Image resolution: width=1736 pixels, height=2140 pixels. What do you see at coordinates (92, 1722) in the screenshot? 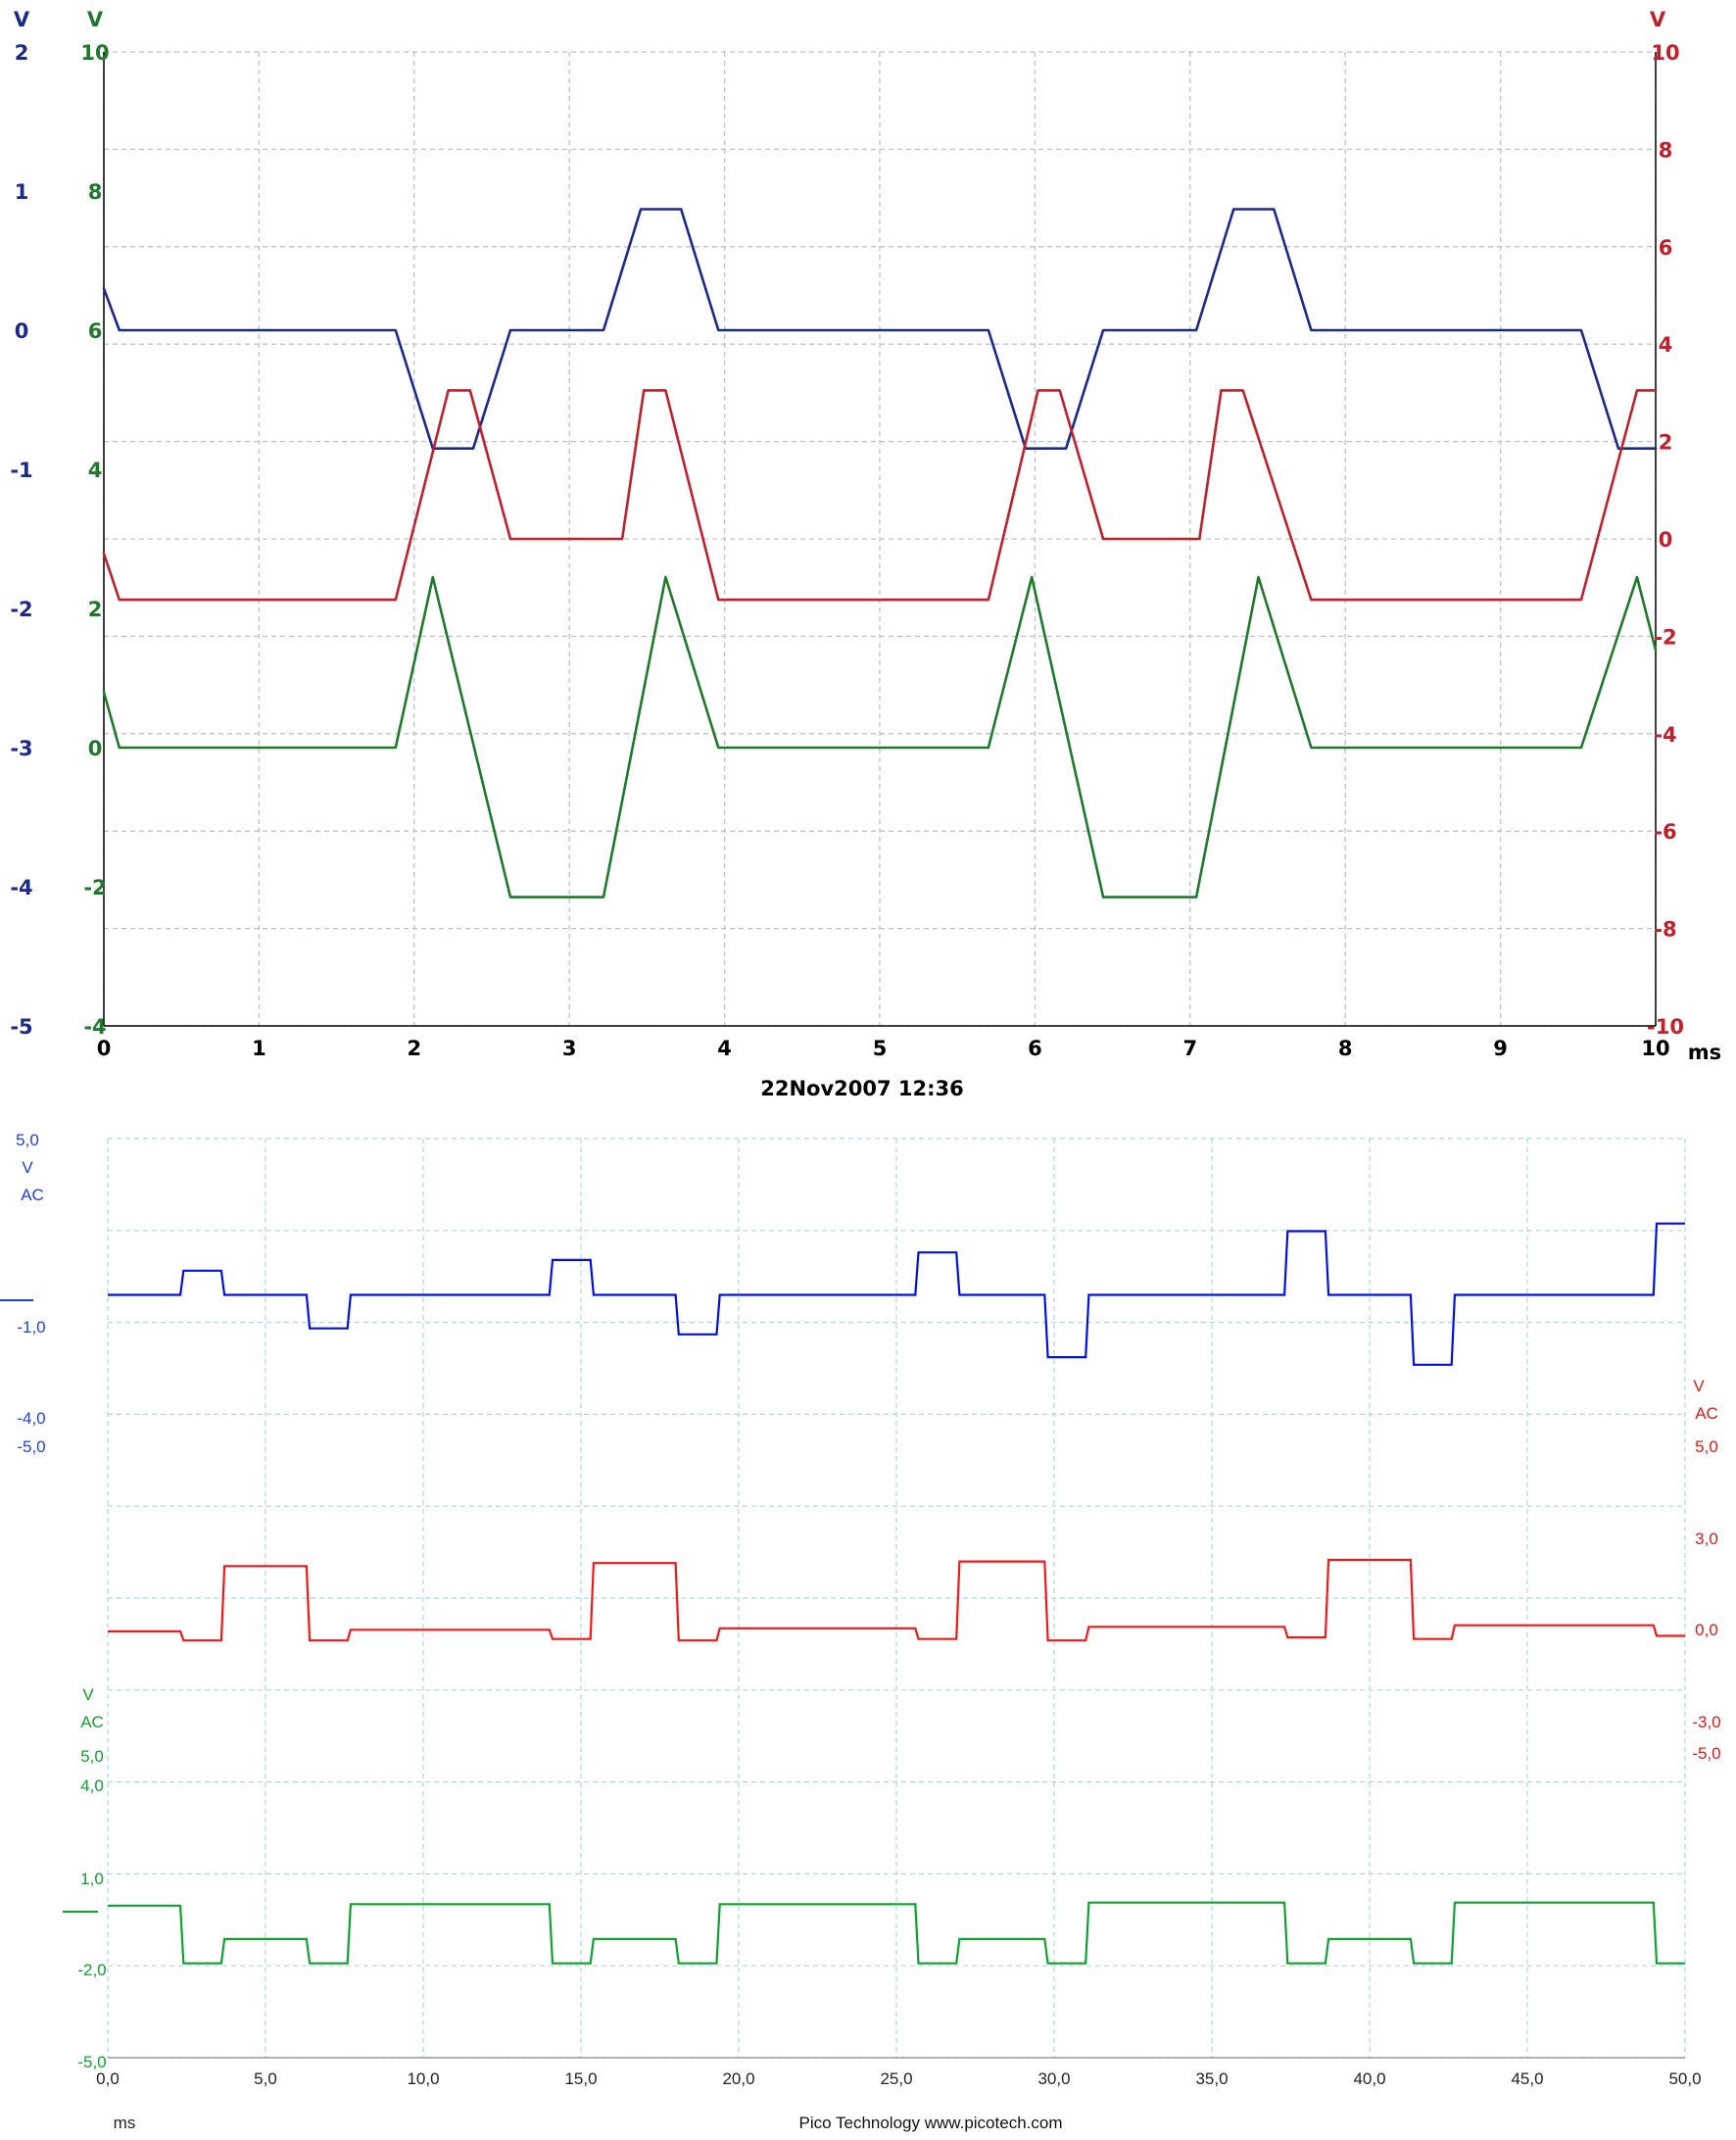
I see `green-axis-coupling: AC` at bounding box center [92, 1722].